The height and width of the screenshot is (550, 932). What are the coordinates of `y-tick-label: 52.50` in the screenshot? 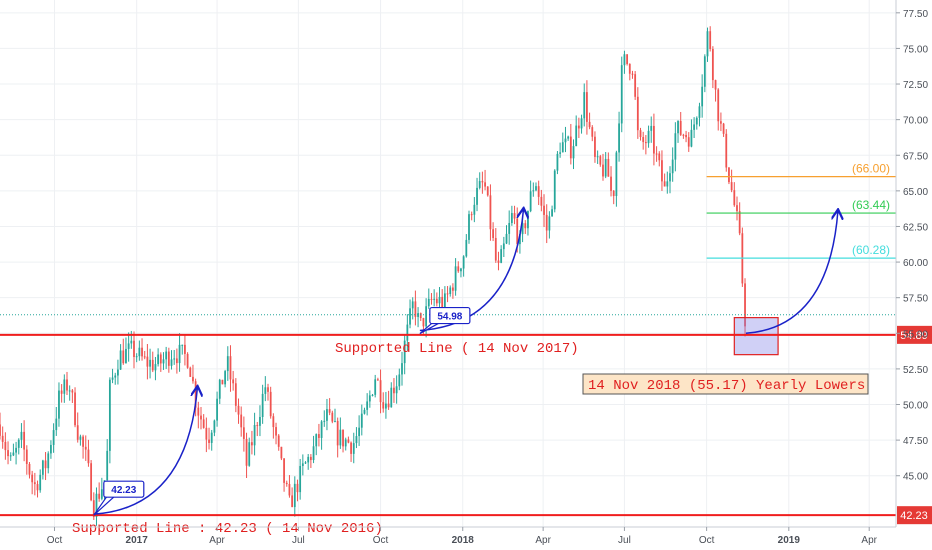 It's located at (915, 370).